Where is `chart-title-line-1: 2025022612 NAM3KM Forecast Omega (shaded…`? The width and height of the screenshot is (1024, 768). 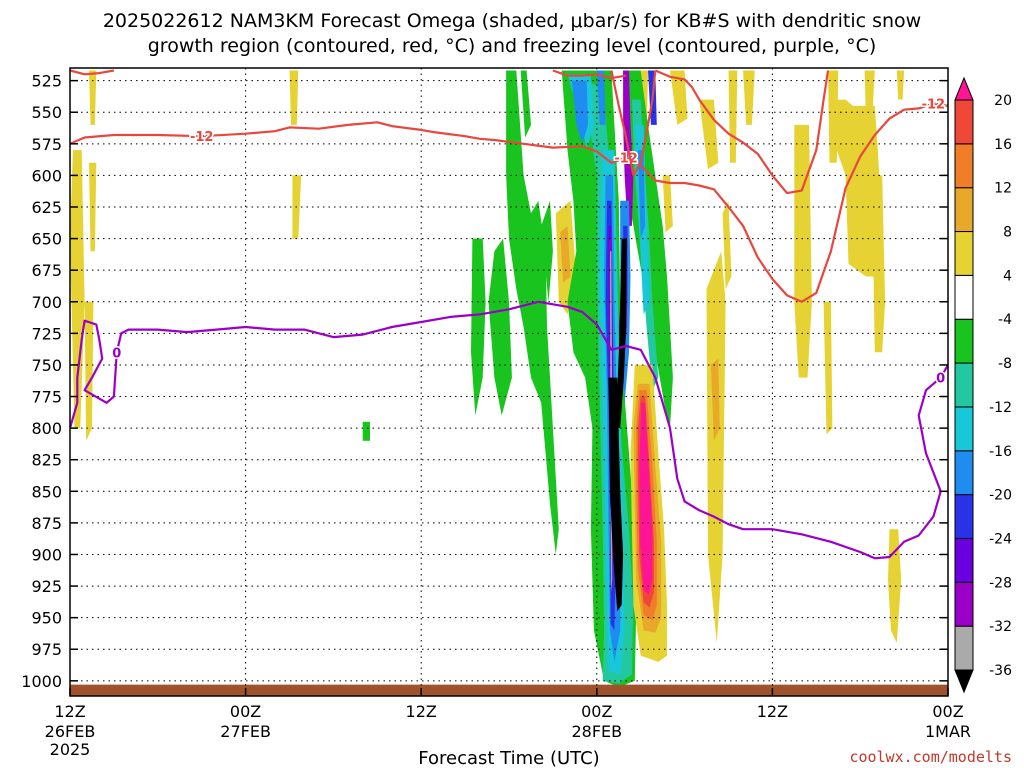
chart-title-line-1: 2025022612 NAM3KM Forecast Omega (shaded… is located at coordinates (512, 21).